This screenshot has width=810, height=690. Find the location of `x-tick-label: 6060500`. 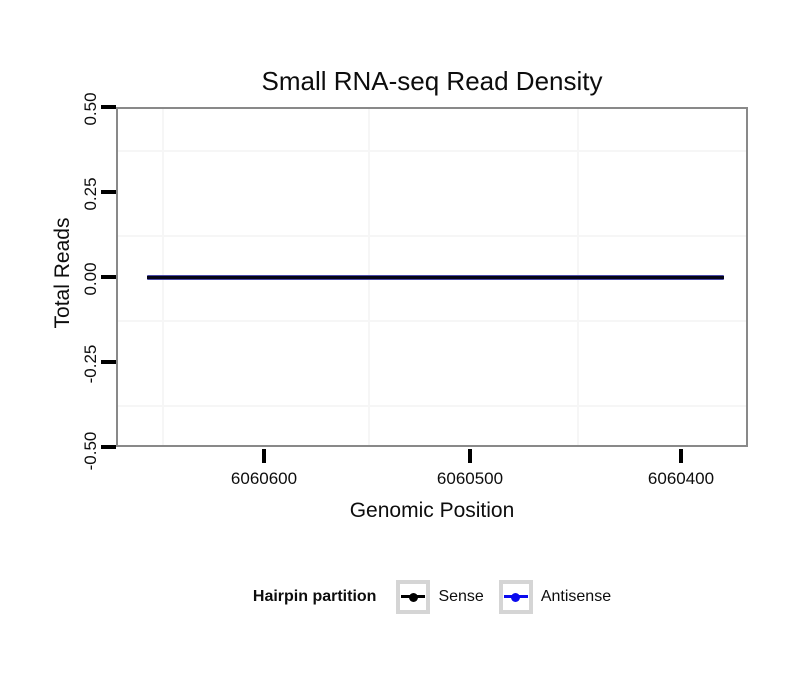

x-tick-label: 6060500 is located at coordinates (470, 478).